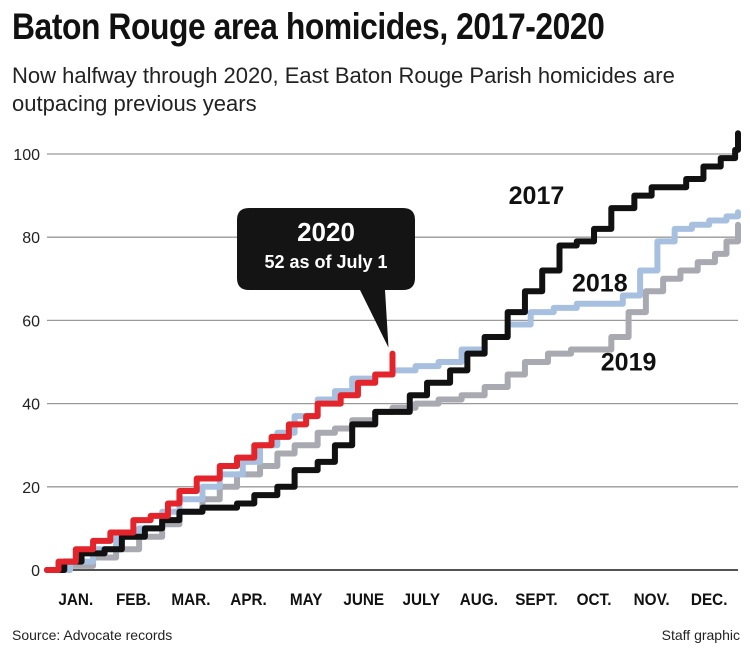 The height and width of the screenshot is (659, 750). What do you see at coordinates (75, 599) in the screenshot?
I see `x-tick-label: JAN.` at bounding box center [75, 599].